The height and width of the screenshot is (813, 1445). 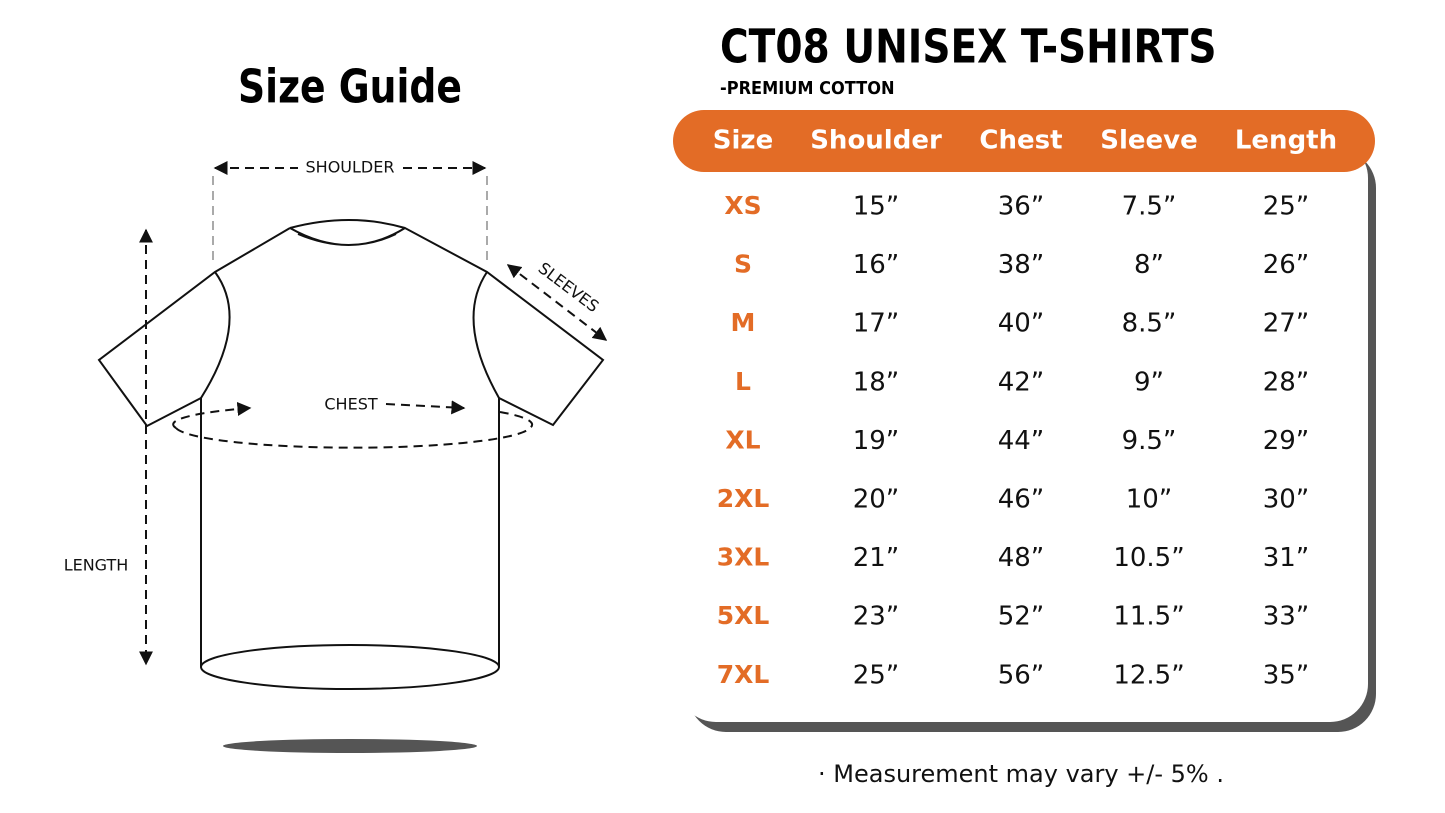 I want to click on guide-title: Size Guide, so click(x=350, y=87).